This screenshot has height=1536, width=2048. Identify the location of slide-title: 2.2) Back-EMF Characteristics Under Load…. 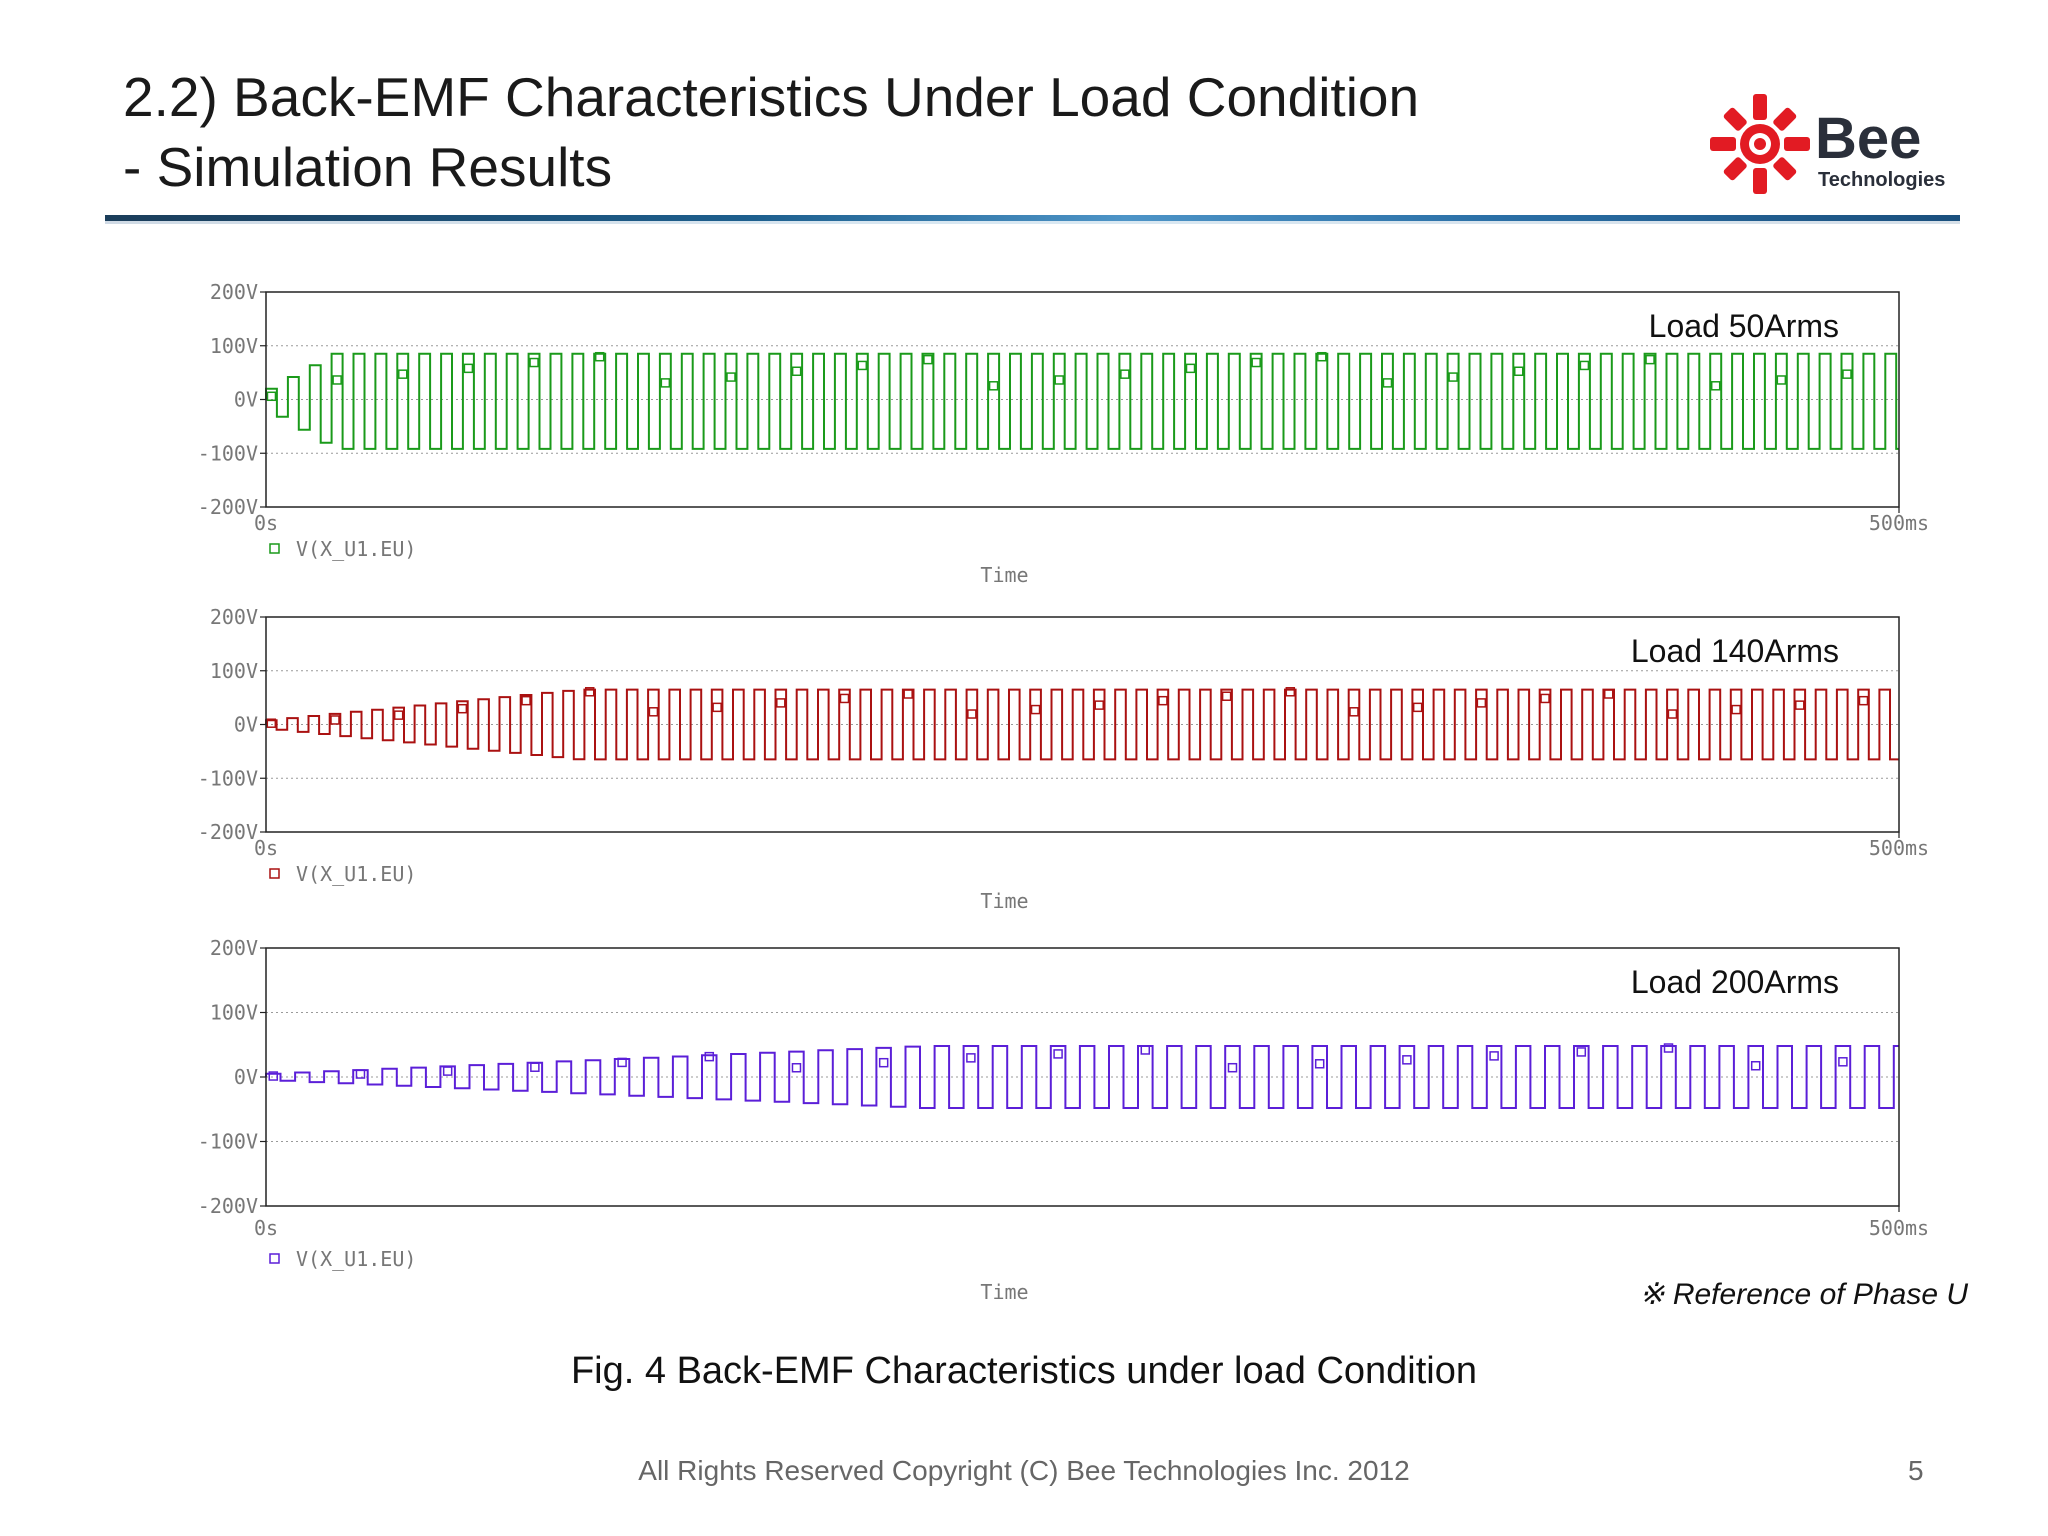
(771, 132).